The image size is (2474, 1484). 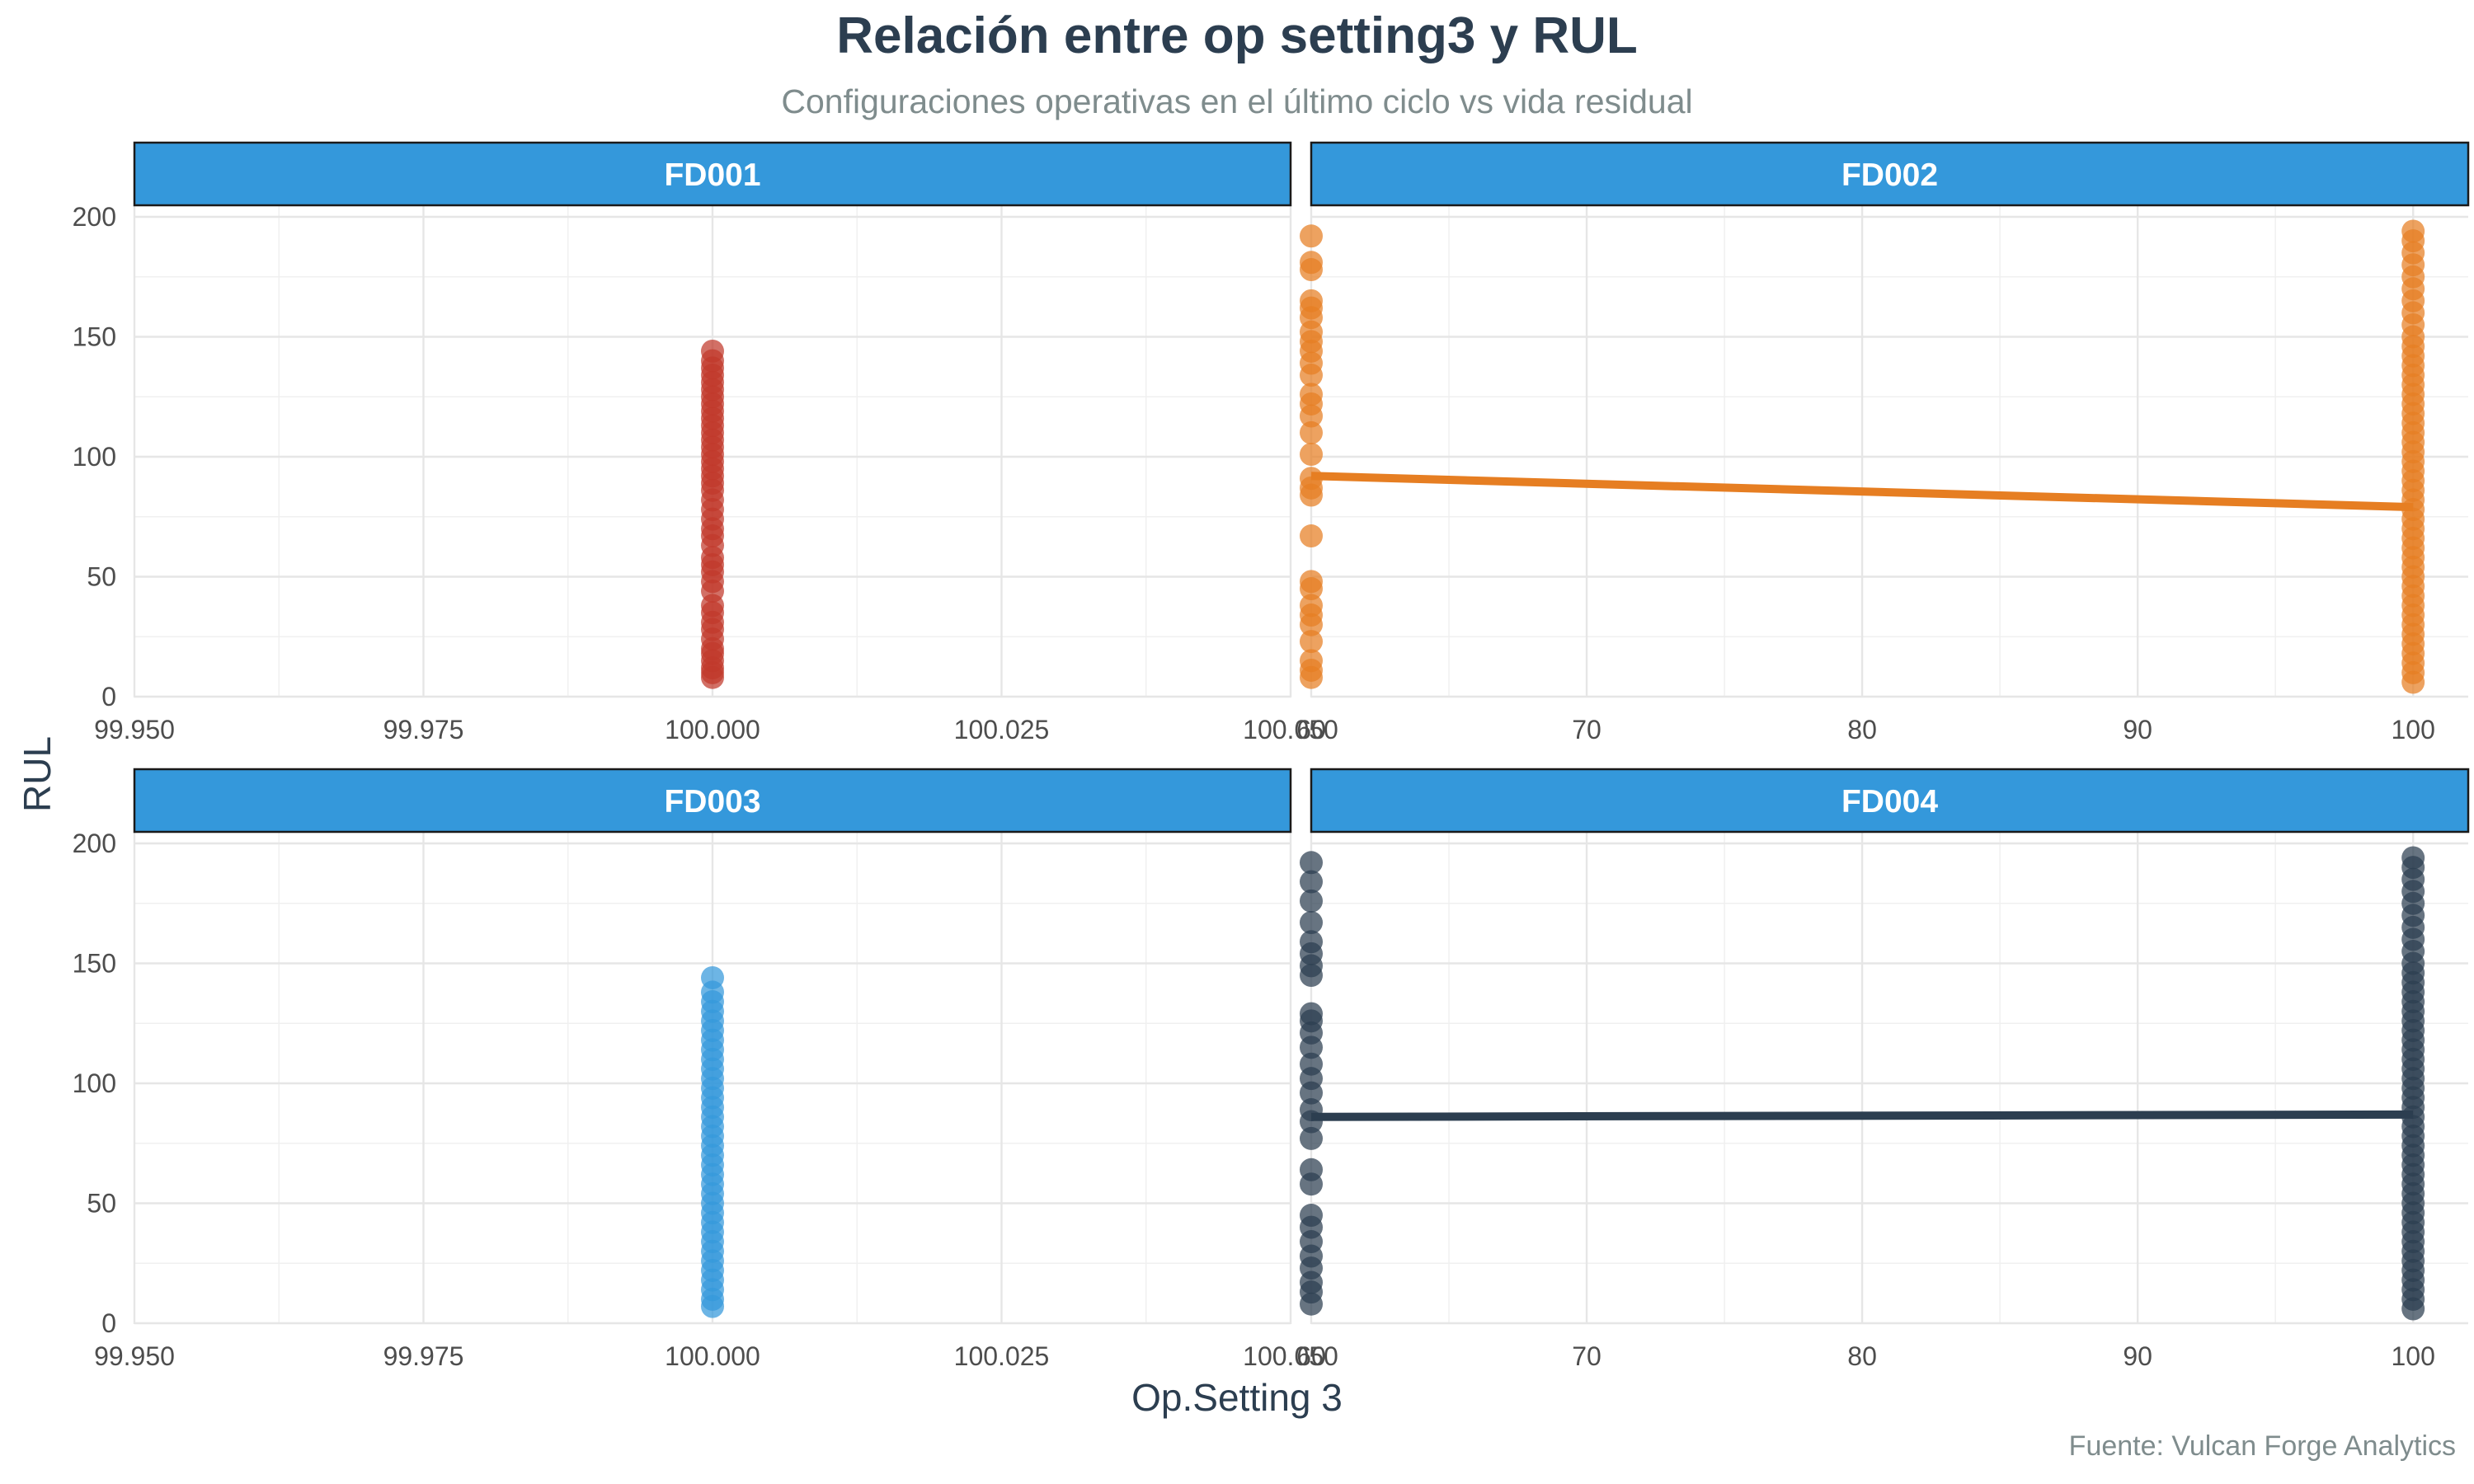 I want to click on facet-strip-label: FD002, so click(x=1889, y=175).